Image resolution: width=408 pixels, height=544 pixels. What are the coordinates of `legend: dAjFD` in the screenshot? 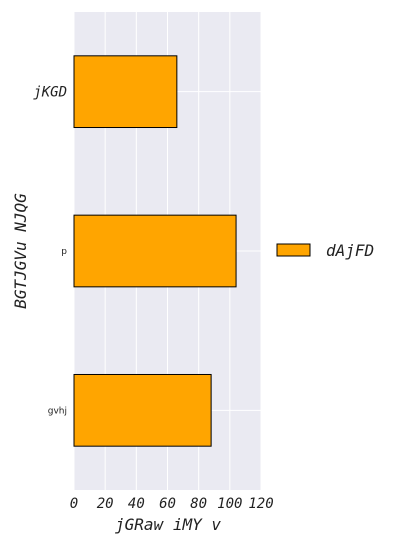 It's located at (325, 250).